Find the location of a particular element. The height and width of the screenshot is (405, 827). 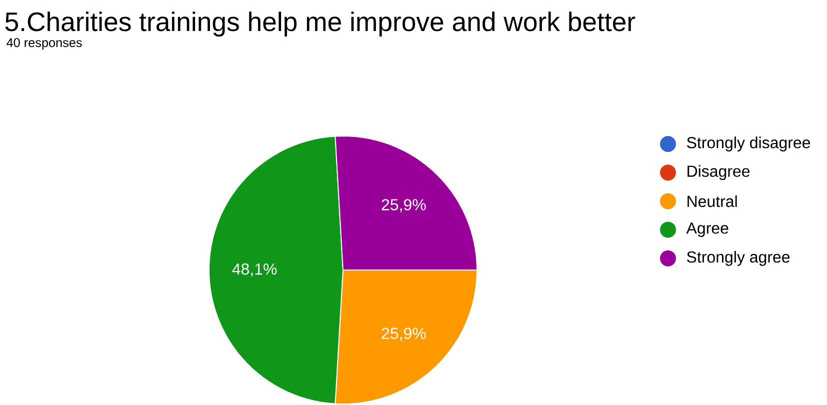

text: 40 responses is located at coordinates (44, 44).